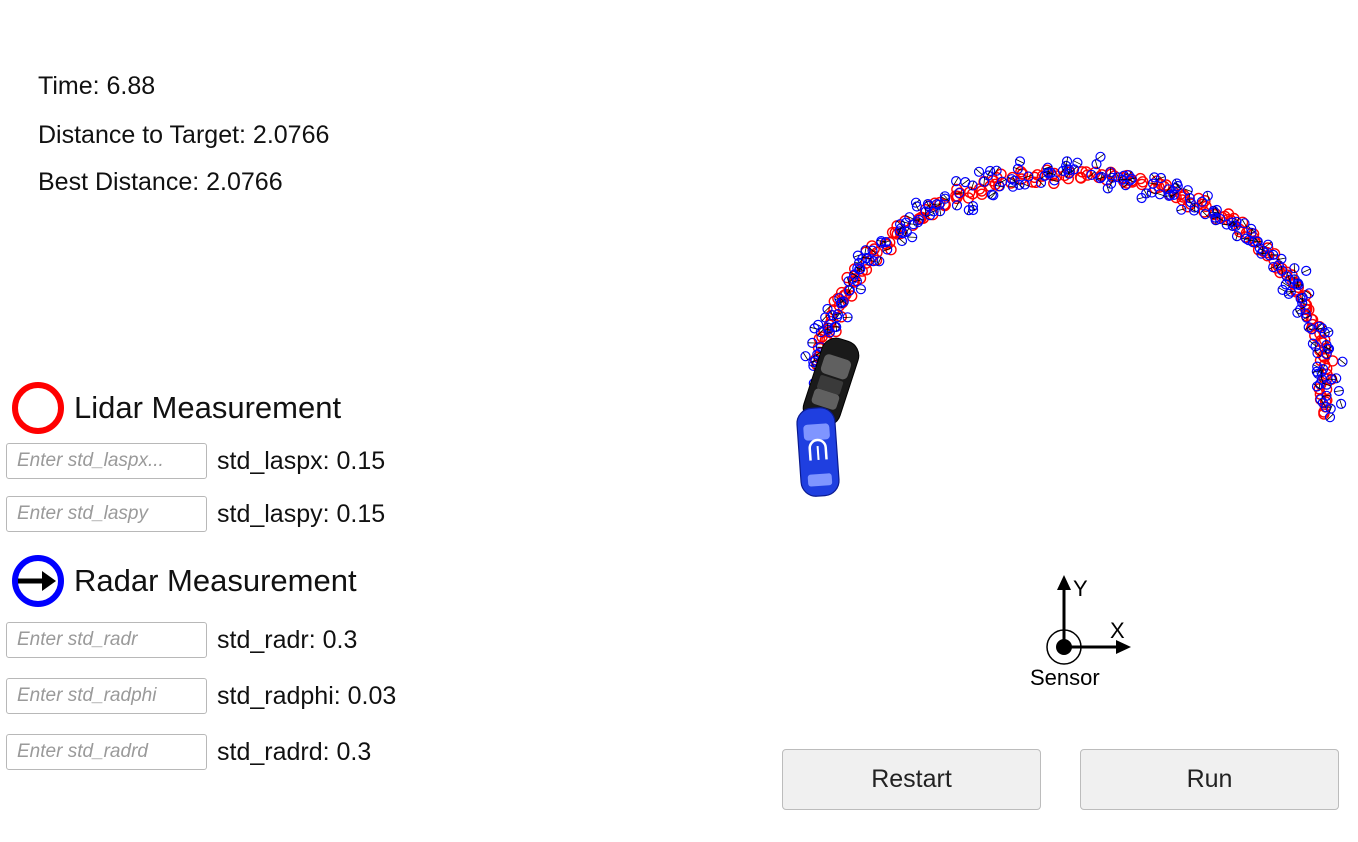 The image size is (1358, 842). I want to click on best-distance-readout: Best Distance: 2.0766, so click(160, 182).